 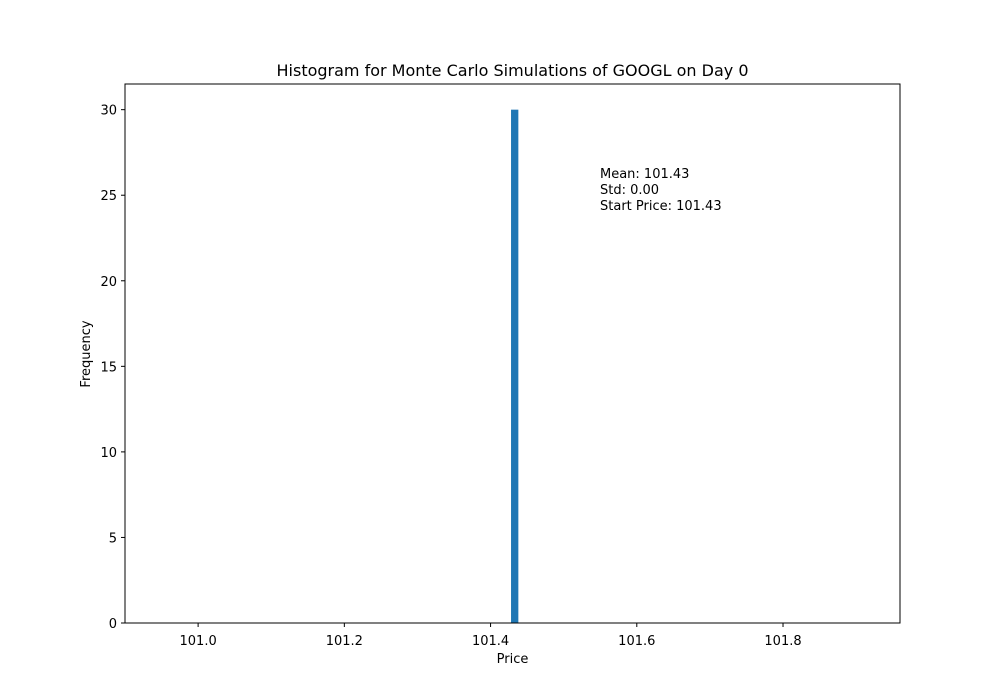 I want to click on y-axis-label: Frequency, so click(x=86, y=353).